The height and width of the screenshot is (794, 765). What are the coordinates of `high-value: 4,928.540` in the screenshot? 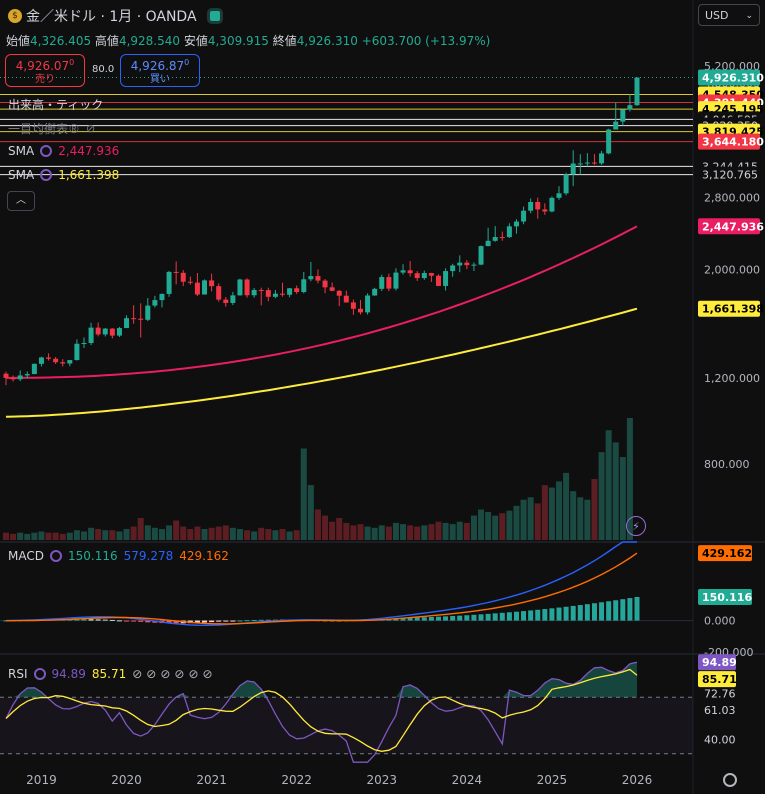 It's located at (149, 41).